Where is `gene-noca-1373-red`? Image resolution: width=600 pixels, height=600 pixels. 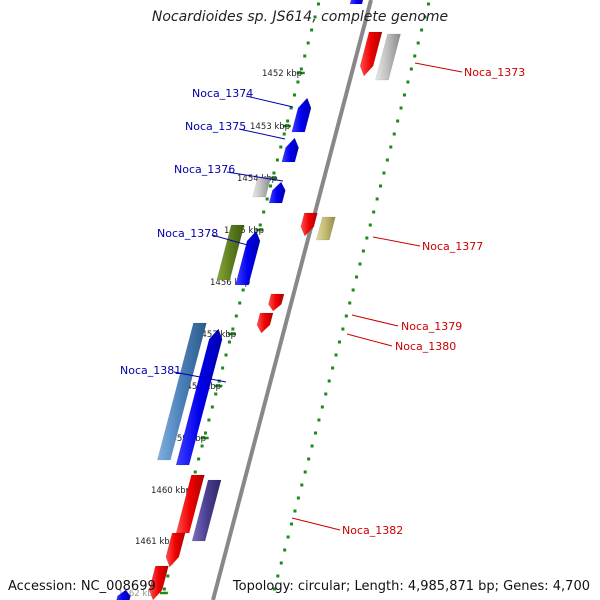 gene-noca-1373-red is located at coordinates (371, 54).